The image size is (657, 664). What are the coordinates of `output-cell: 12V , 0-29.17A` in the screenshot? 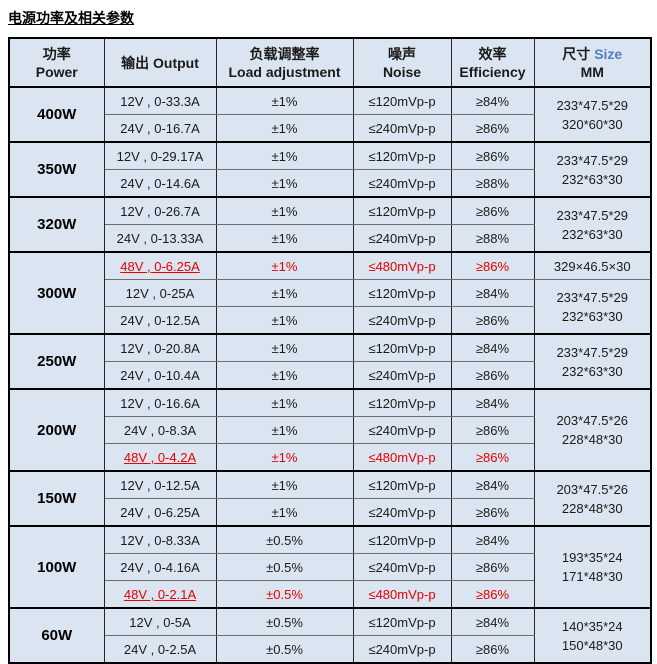 It's located at (160, 155).